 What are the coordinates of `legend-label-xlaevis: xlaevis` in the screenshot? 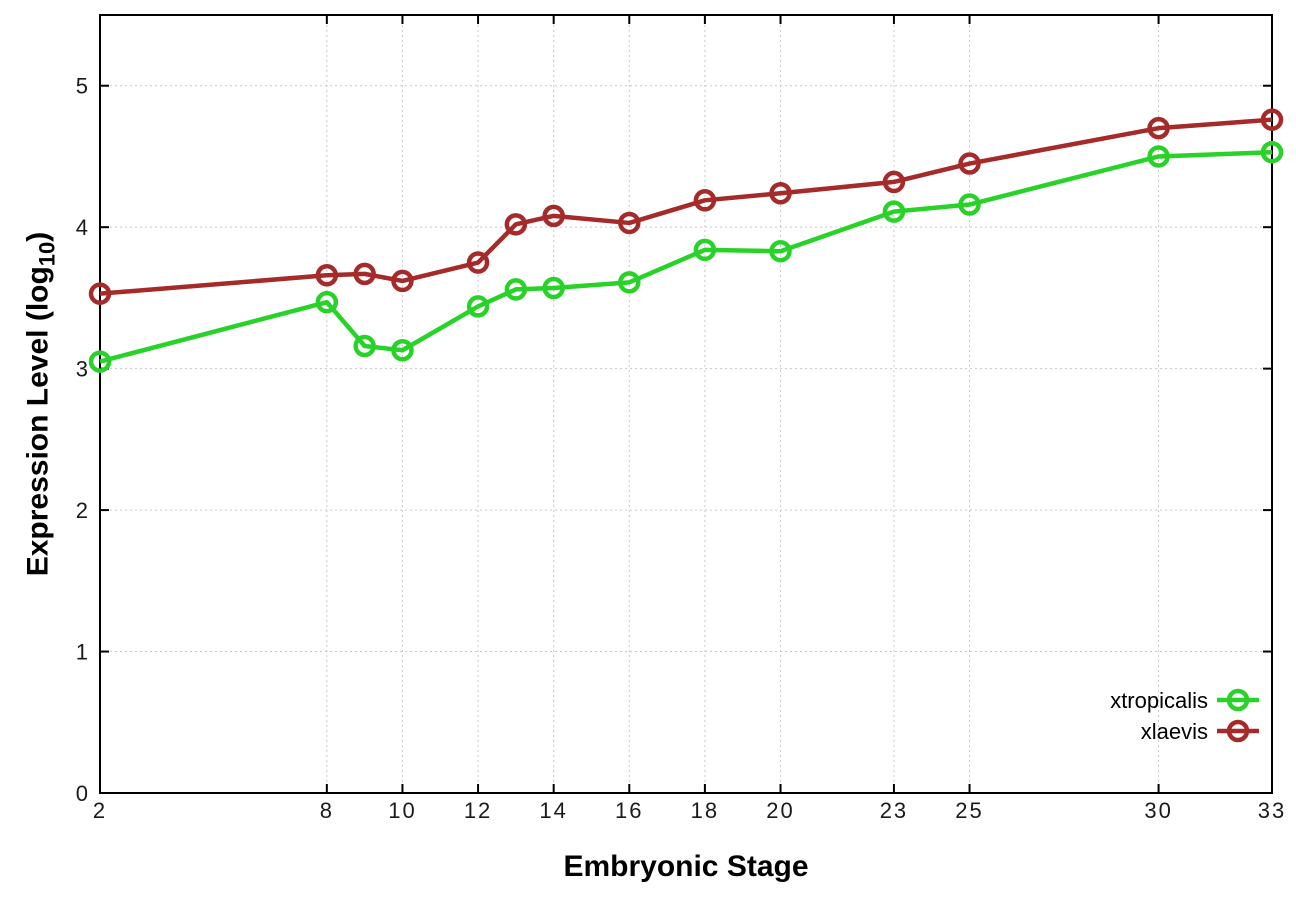 It's located at (1174, 731).